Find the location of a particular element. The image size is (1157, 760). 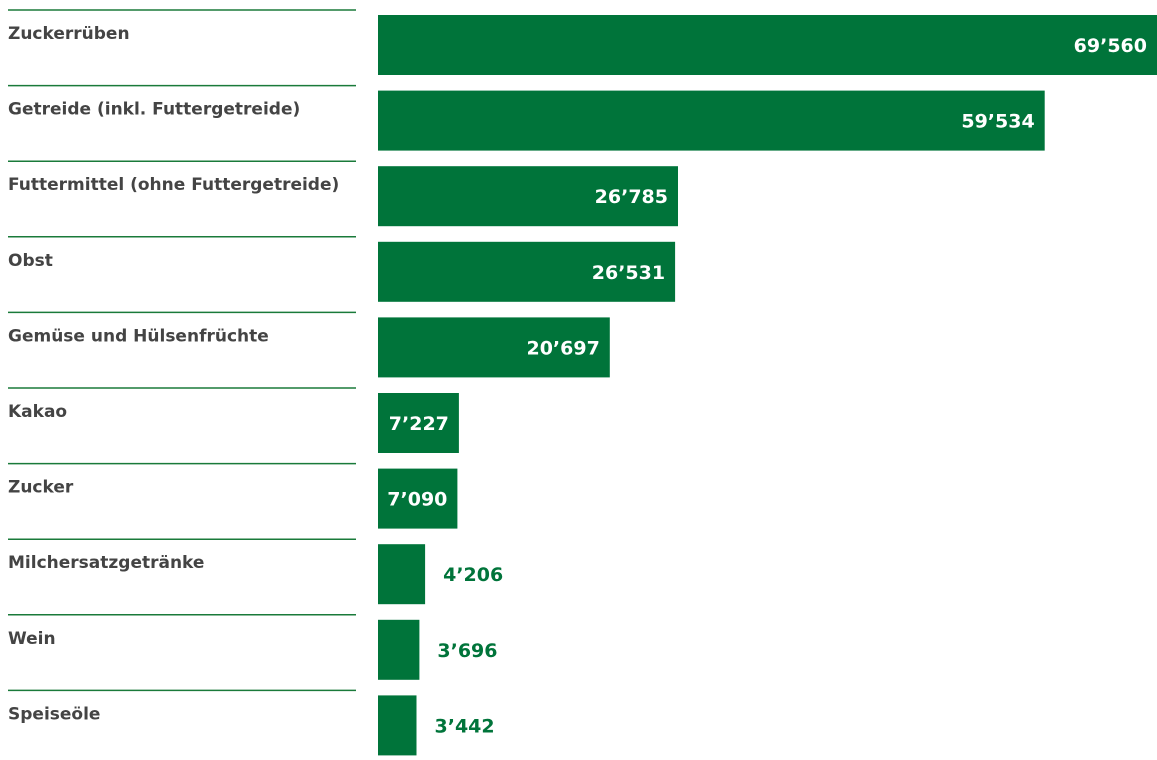

value-label: 3’696 is located at coordinates (467, 651).